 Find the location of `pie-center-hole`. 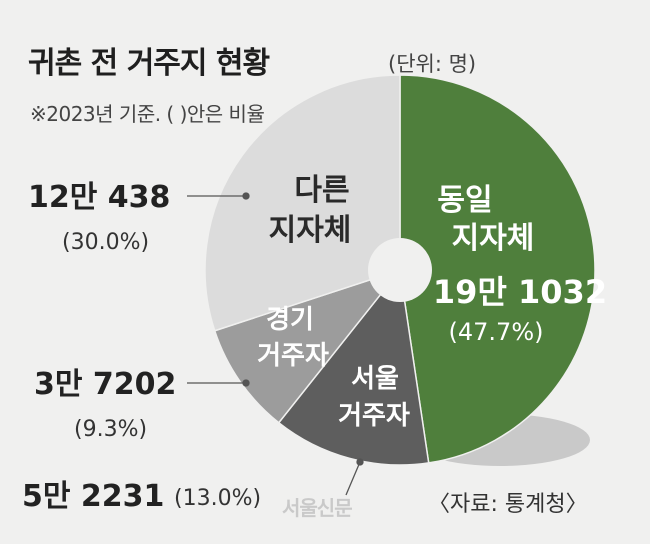

pie-center-hole is located at coordinates (400, 270).